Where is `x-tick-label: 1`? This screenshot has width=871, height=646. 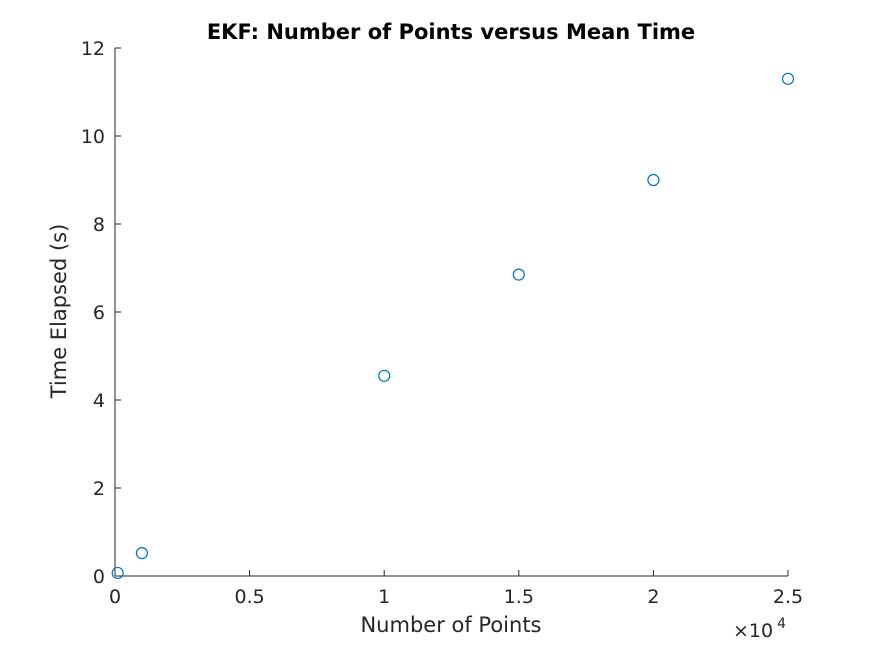 x-tick-label: 1 is located at coordinates (384, 597).